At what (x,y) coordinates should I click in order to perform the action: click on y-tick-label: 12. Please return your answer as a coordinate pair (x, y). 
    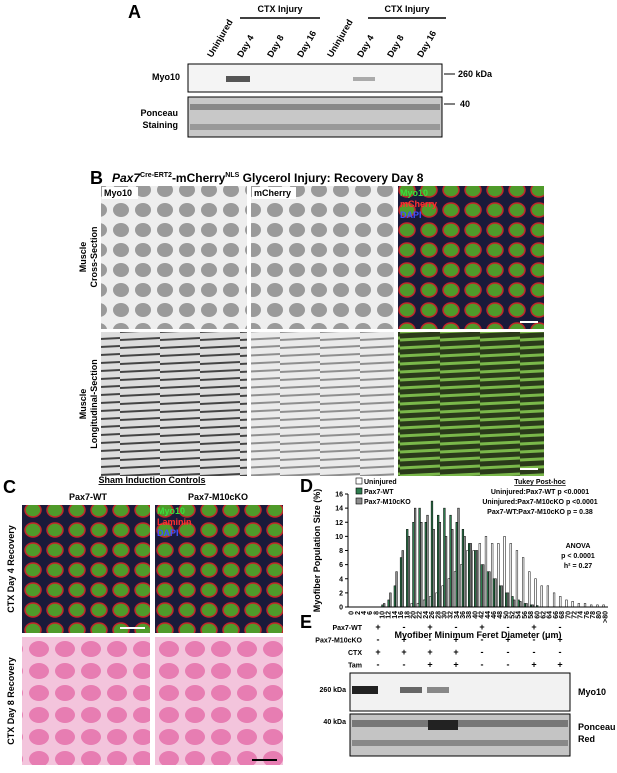
    Looking at the image, I should click on (339, 523).